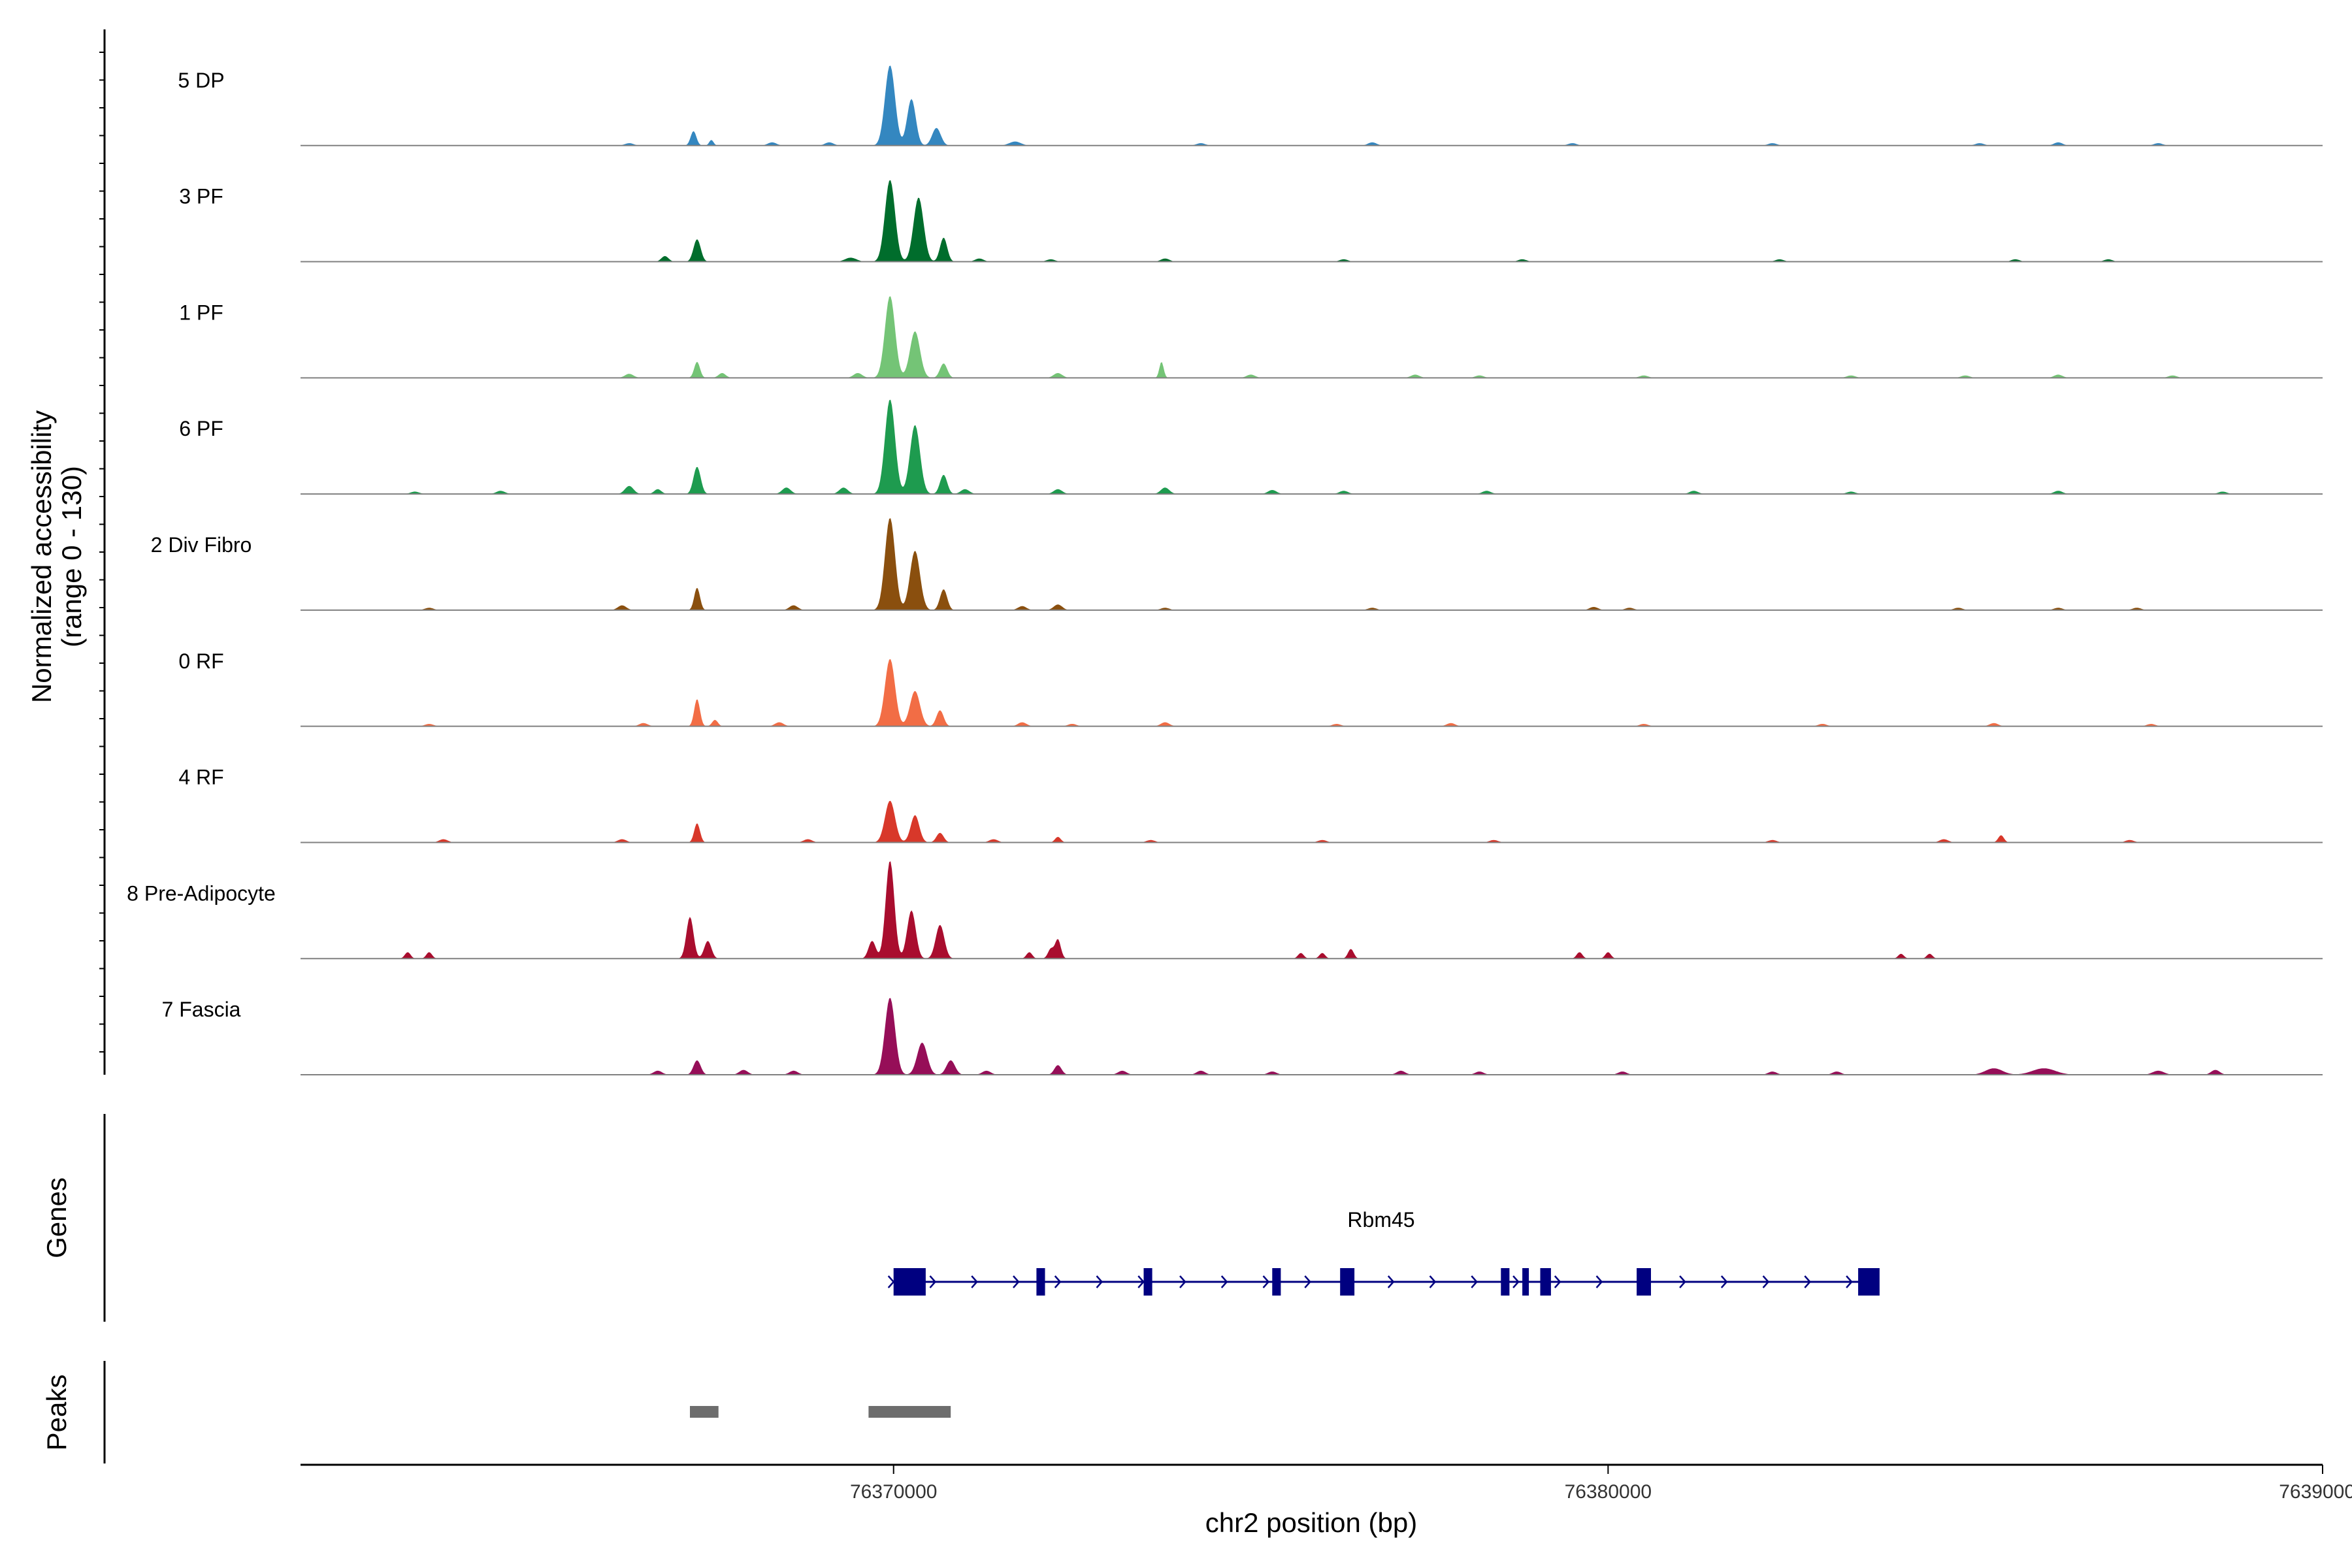  Describe the element at coordinates (1311, 105) in the screenshot. I see `area-5-dp` at that location.